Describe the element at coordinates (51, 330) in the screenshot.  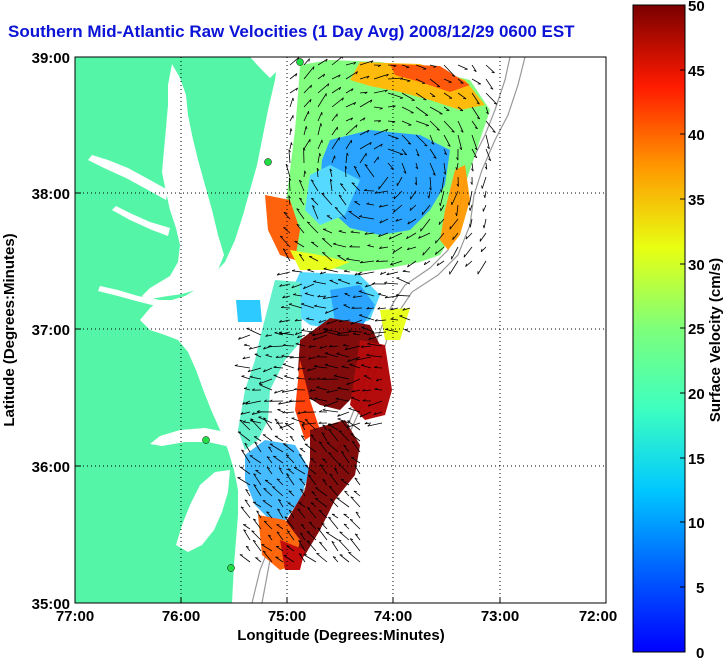
I see `y-tick-label: 37:00` at that location.